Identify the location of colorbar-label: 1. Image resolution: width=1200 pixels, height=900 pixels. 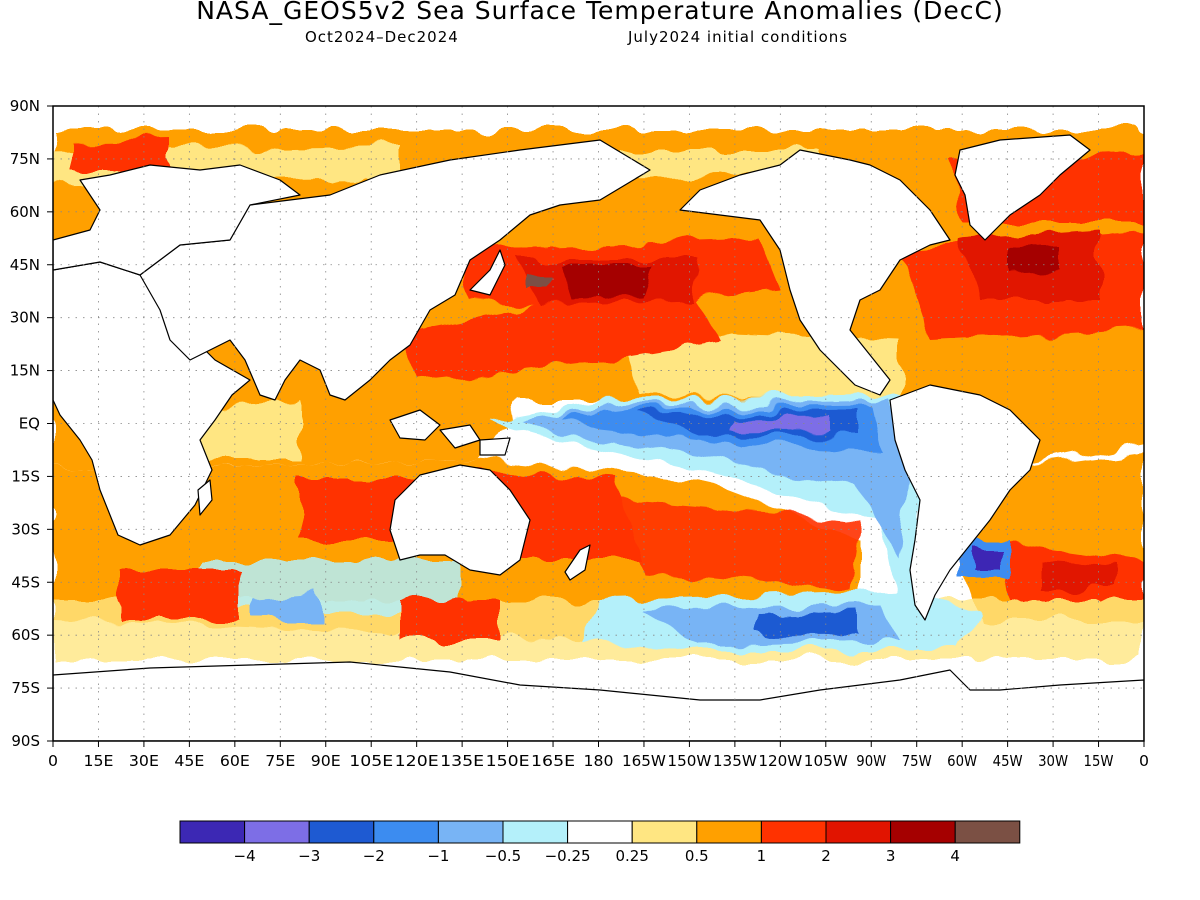
(762, 856).